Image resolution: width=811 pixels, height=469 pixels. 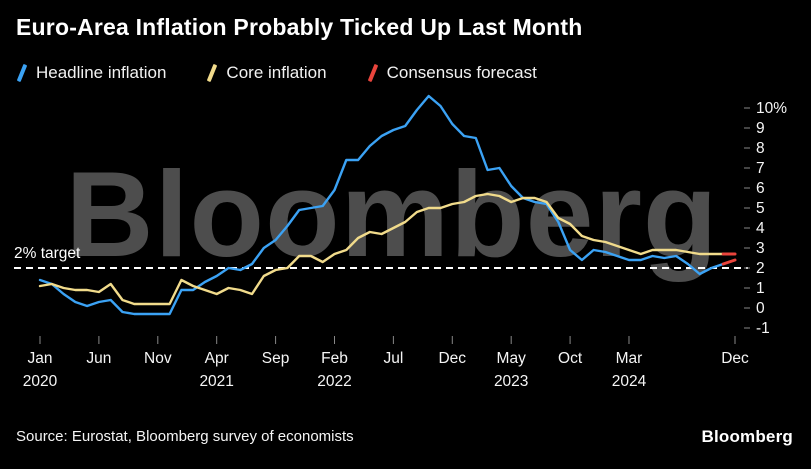 I want to click on x-axis-month-label: Oct, so click(x=570, y=358).